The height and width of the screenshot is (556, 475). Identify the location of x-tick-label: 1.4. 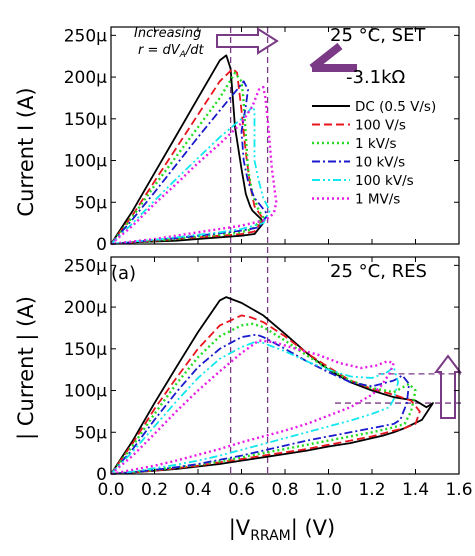
(415, 490).